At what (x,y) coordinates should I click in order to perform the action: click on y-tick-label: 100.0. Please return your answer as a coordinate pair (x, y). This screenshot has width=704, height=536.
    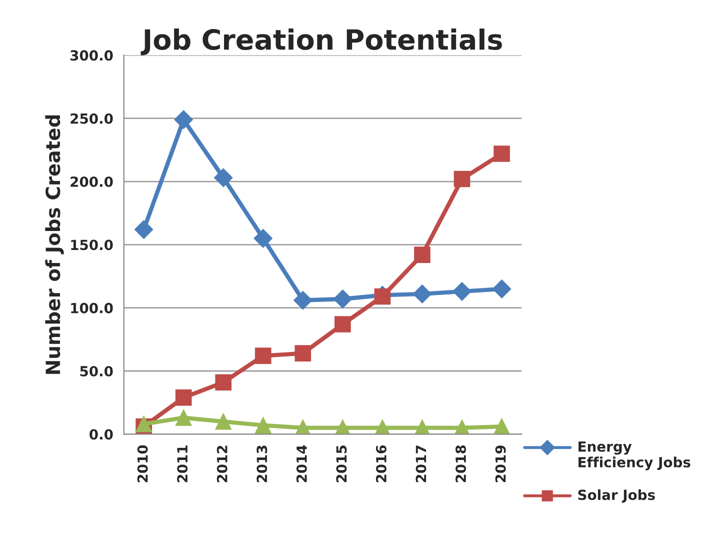
    Looking at the image, I should click on (92, 308).